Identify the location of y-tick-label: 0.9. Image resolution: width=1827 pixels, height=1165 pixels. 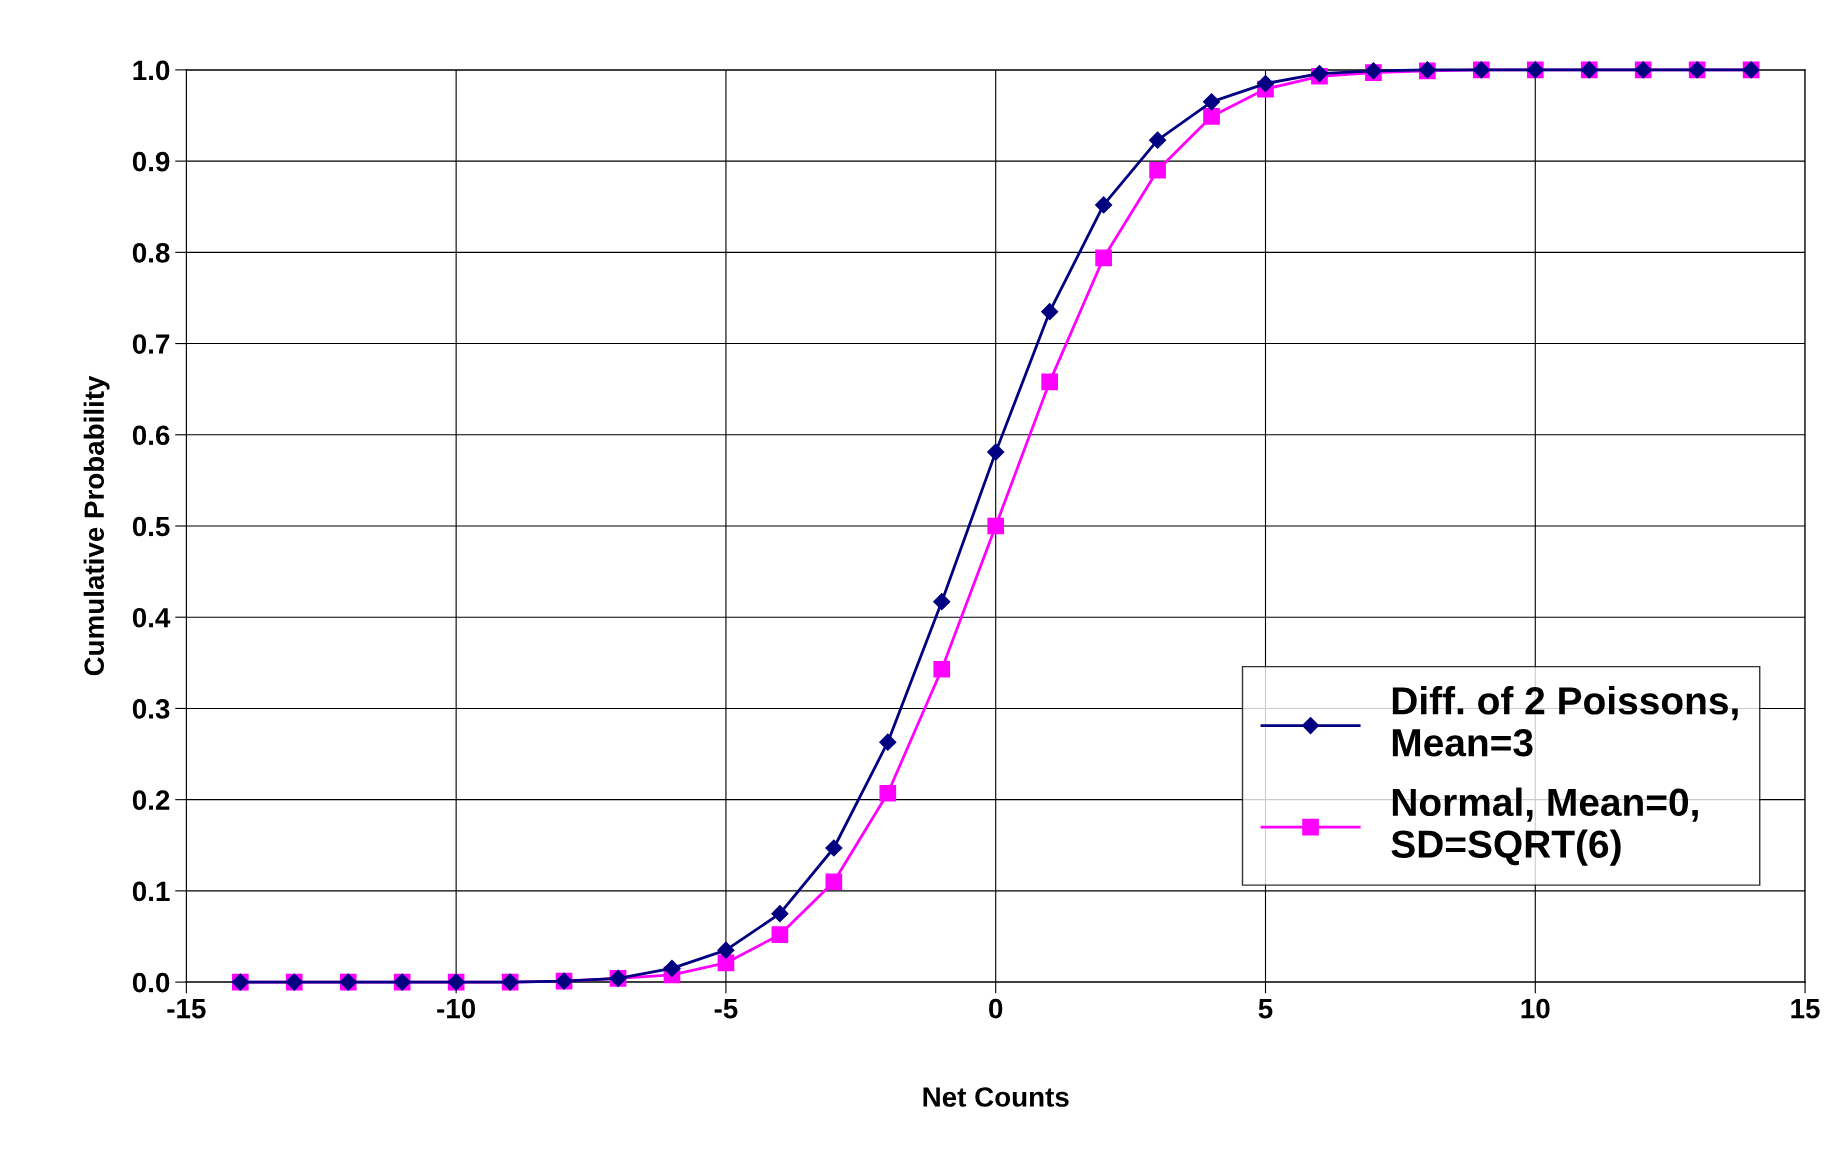
(151, 161).